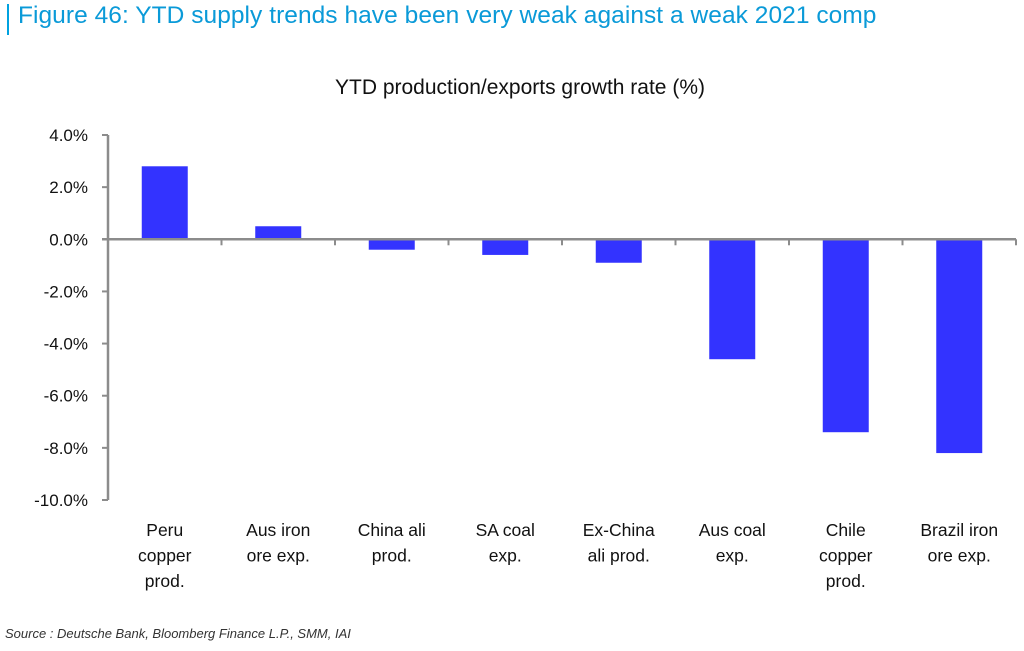 This screenshot has width=1024, height=651. I want to click on chart-title: YTD production/exports growth rate (%), so click(520, 87).